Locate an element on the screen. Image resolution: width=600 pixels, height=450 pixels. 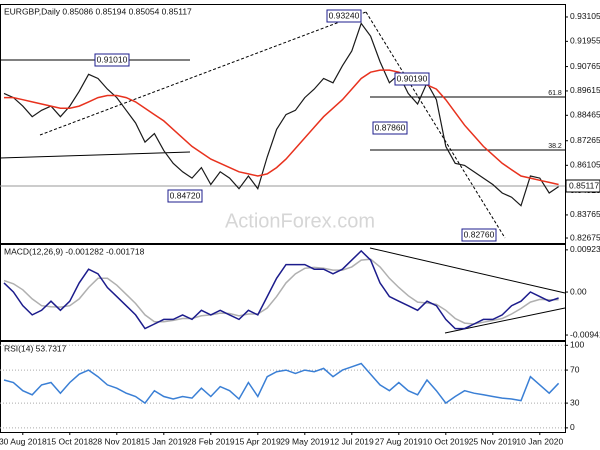
x-tick-label: 27 Aug 2019 is located at coordinates (399, 441).